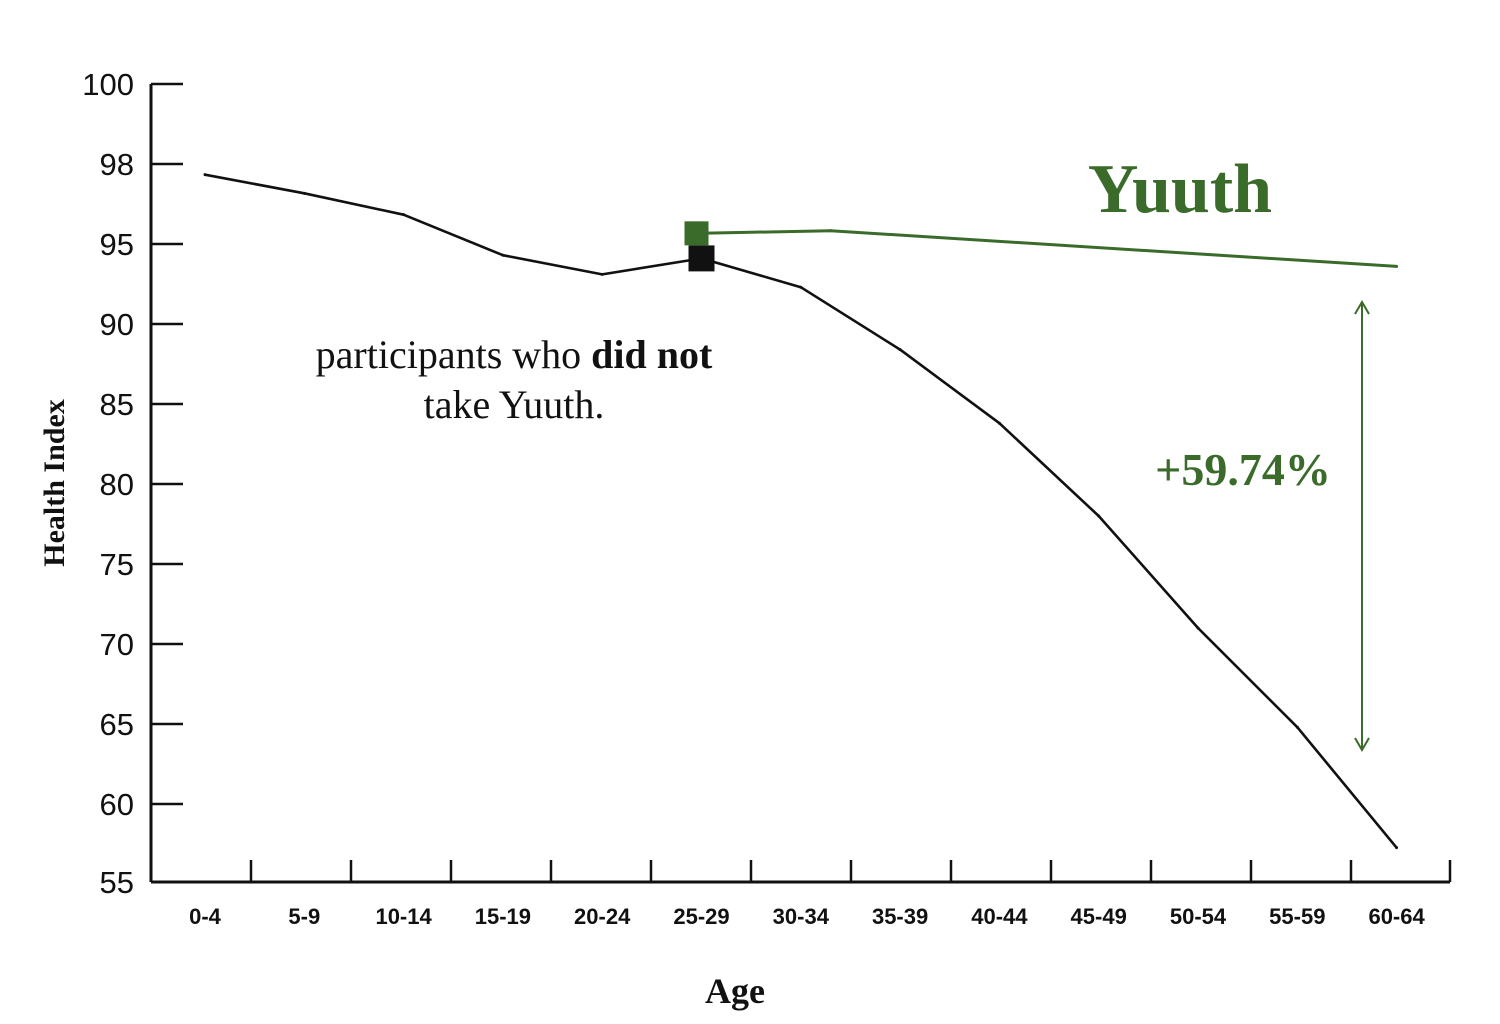  What do you see at coordinates (54, 483) in the screenshot?
I see `y-axis-title: Health Index` at bounding box center [54, 483].